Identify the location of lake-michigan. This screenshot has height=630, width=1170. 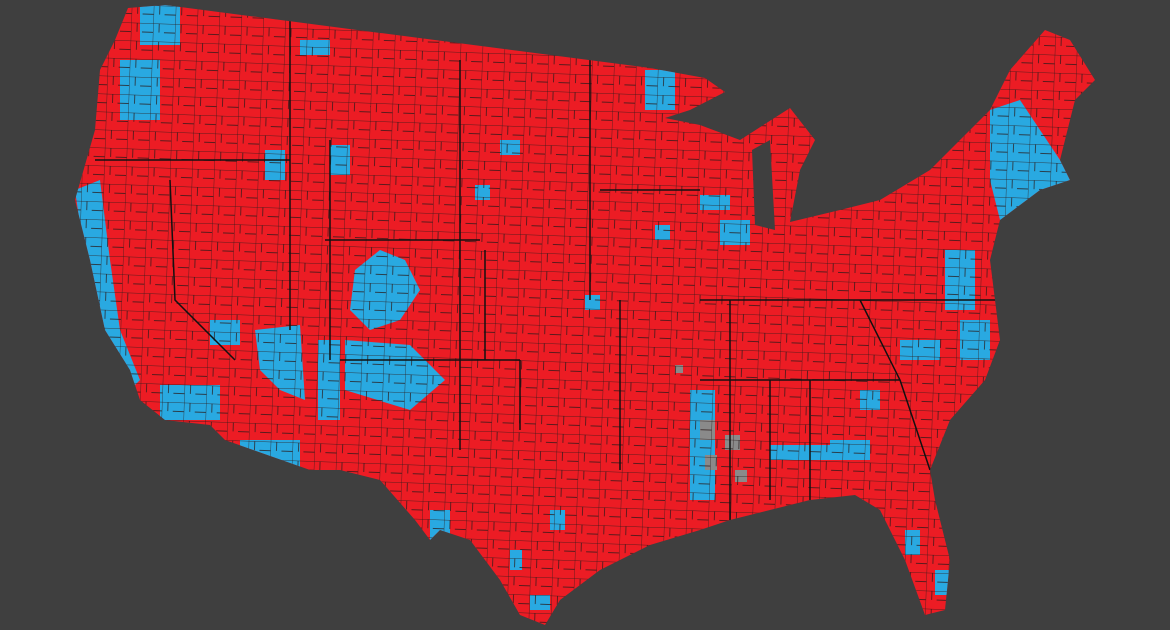
(763, 185).